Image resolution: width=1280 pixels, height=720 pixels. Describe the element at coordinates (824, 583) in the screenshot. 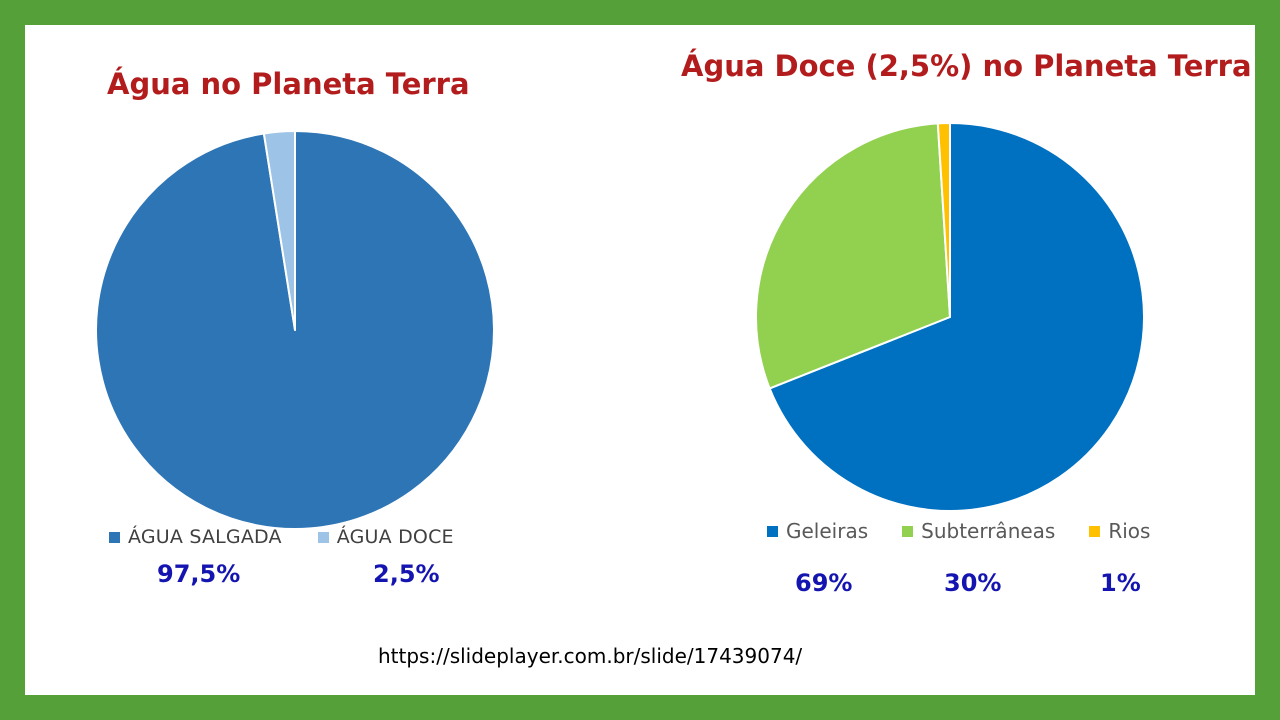

I see `data-label-geleiras: 69%` at that location.